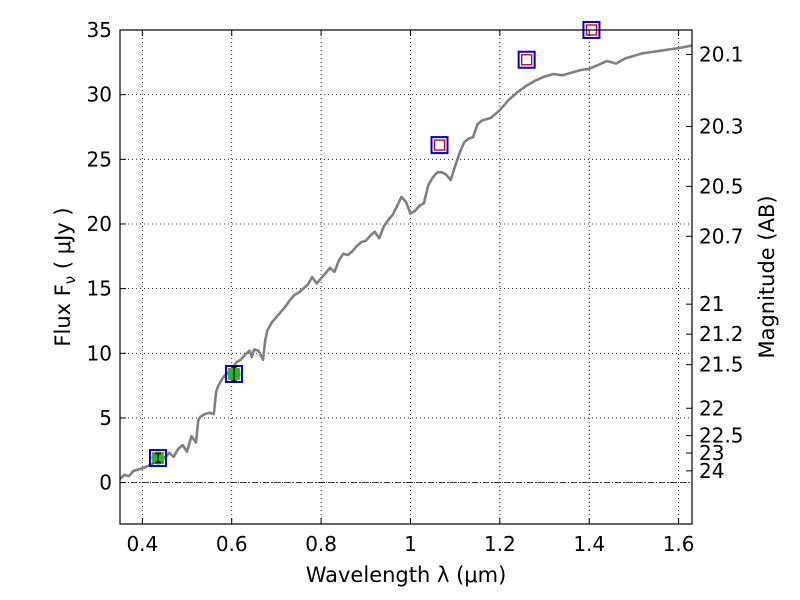  I want to click on y-axis-label-main: Flux F, so click(63, 315).